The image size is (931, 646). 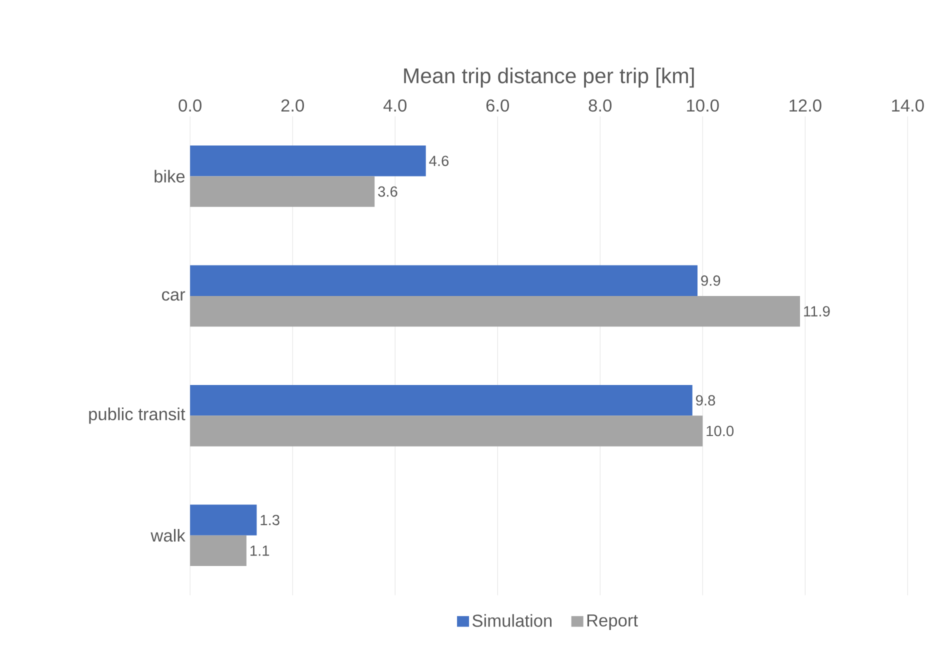 What do you see at coordinates (706, 400) in the screenshot?
I see `data-label: 9.8` at bounding box center [706, 400].